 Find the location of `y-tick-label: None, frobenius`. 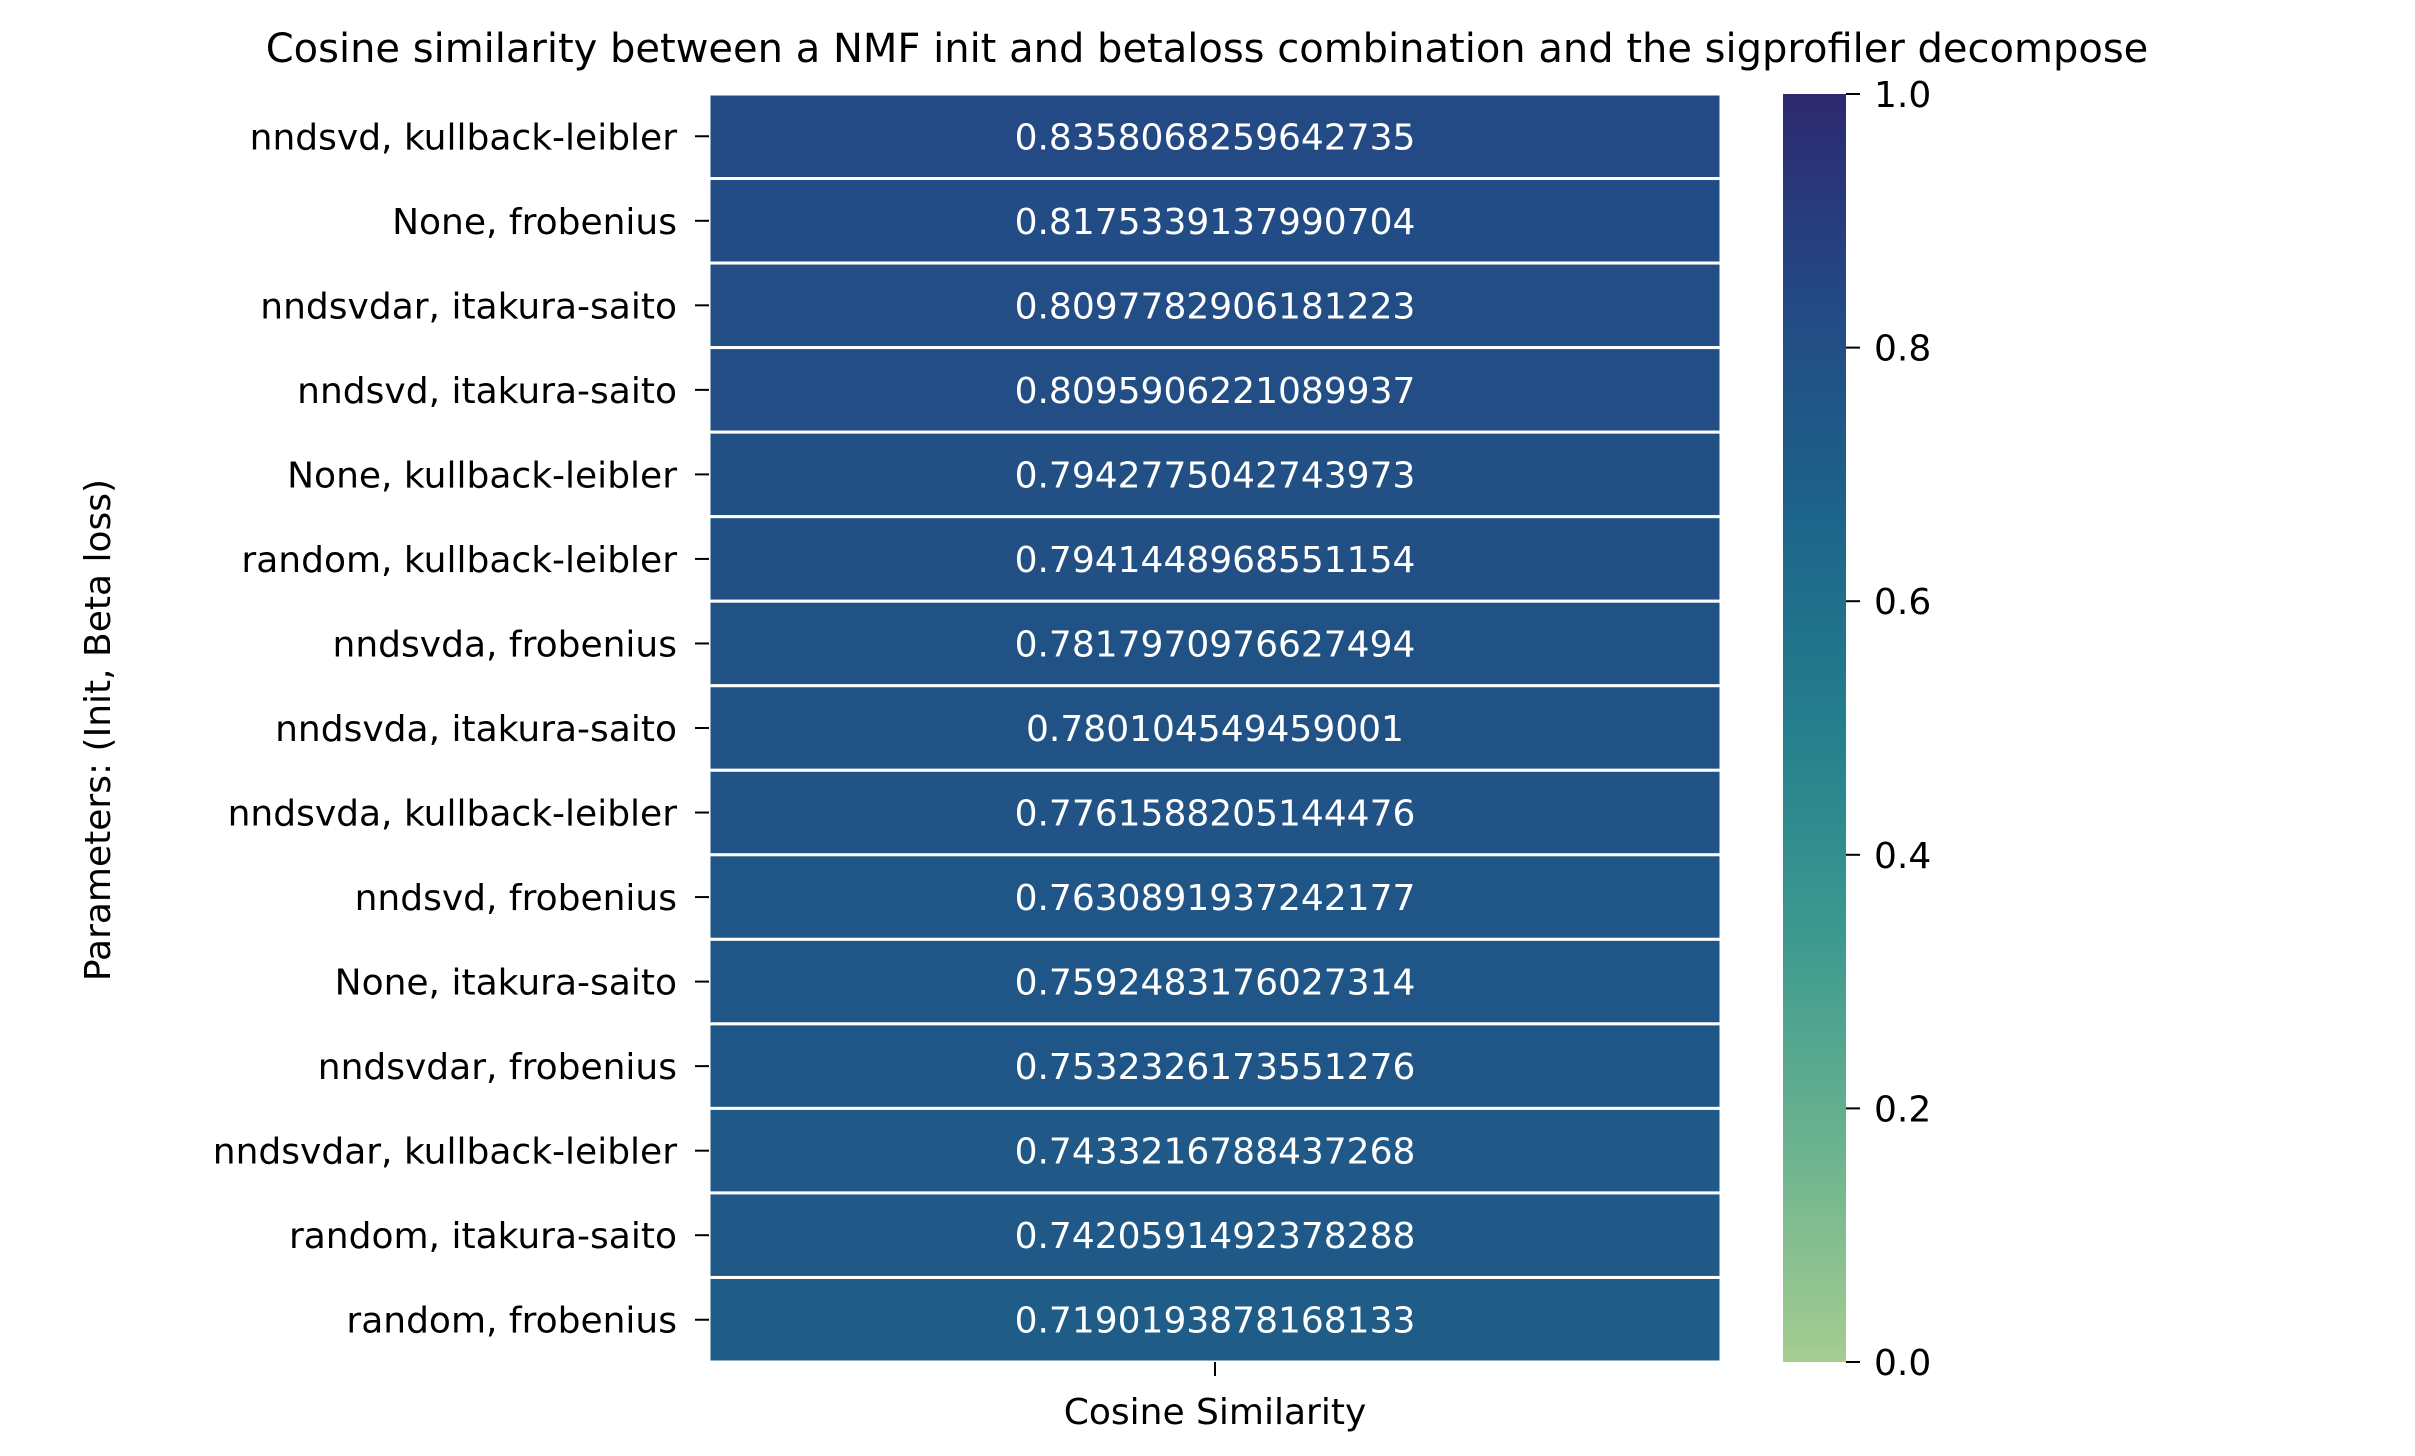

y-tick-label: None, frobenius is located at coordinates (534, 222).